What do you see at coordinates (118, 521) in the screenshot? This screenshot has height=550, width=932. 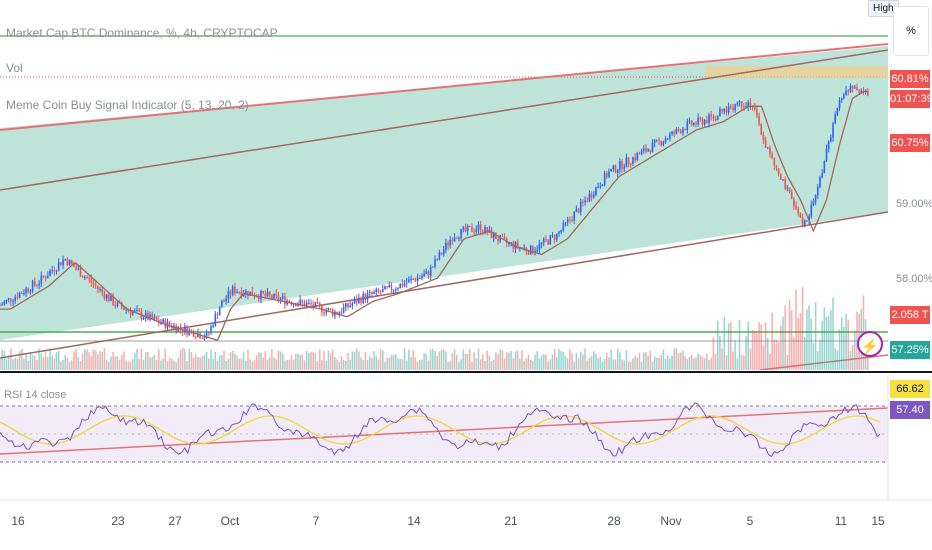 I see `x-tick-label: 23` at bounding box center [118, 521].